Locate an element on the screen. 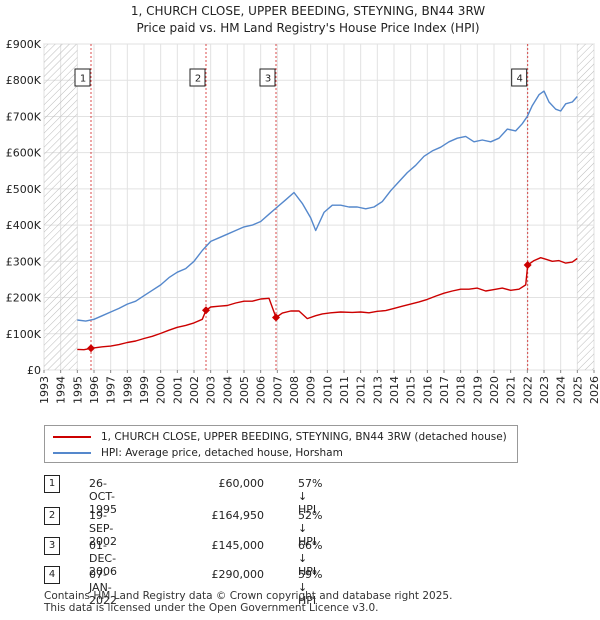 This screenshot has width=600, height=620. x-tick-label: 2003 is located at coordinates (211, 390).